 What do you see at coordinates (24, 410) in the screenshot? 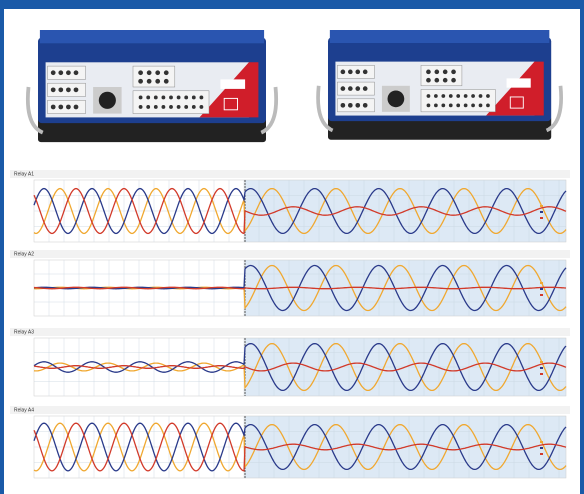
I see `panel-label: Relay A4` at bounding box center [24, 410].